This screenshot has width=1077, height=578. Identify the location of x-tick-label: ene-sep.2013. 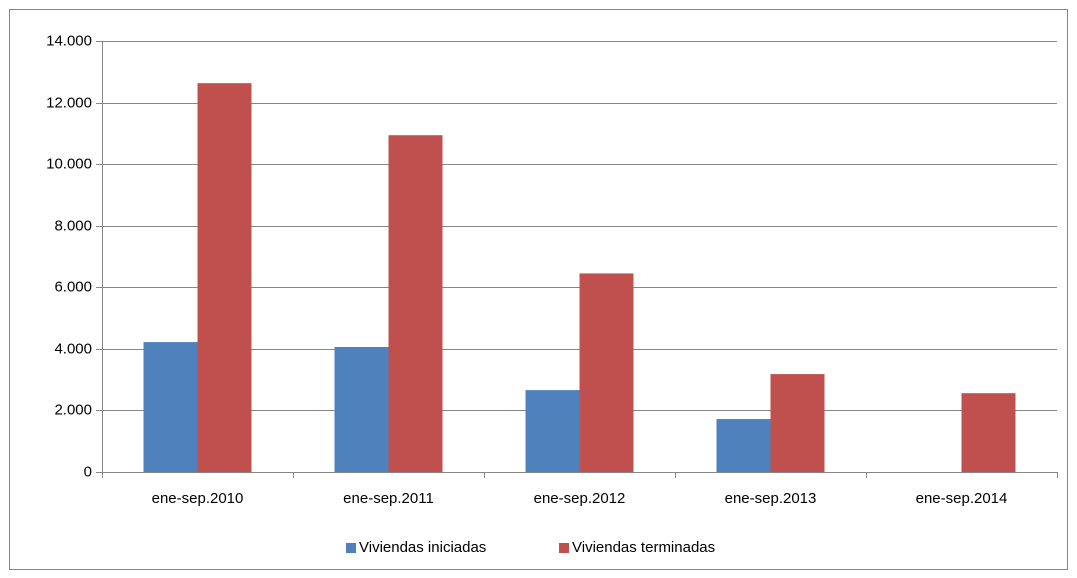
(771, 498).